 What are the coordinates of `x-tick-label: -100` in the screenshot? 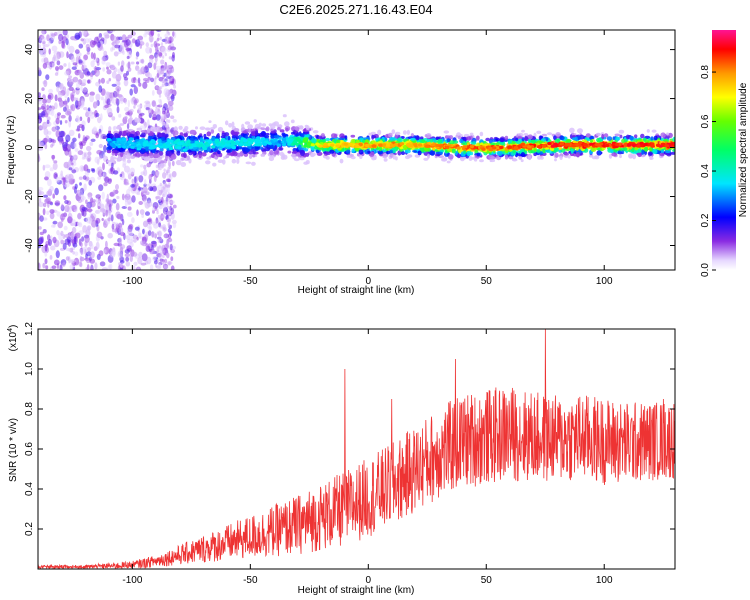 It's located at (132, 281).